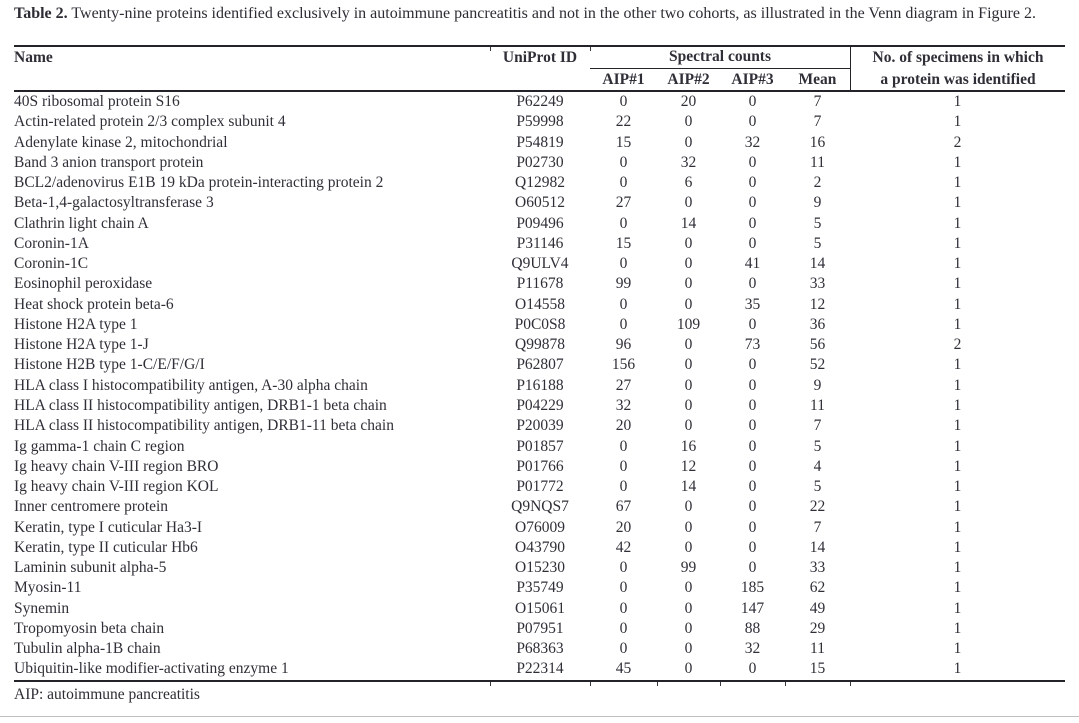 The image size is (1079, 723). Describe the element at coordinates (540, 264) in the screenshot. I see `cell-uniprot-id: Q9ULV4` at that location.